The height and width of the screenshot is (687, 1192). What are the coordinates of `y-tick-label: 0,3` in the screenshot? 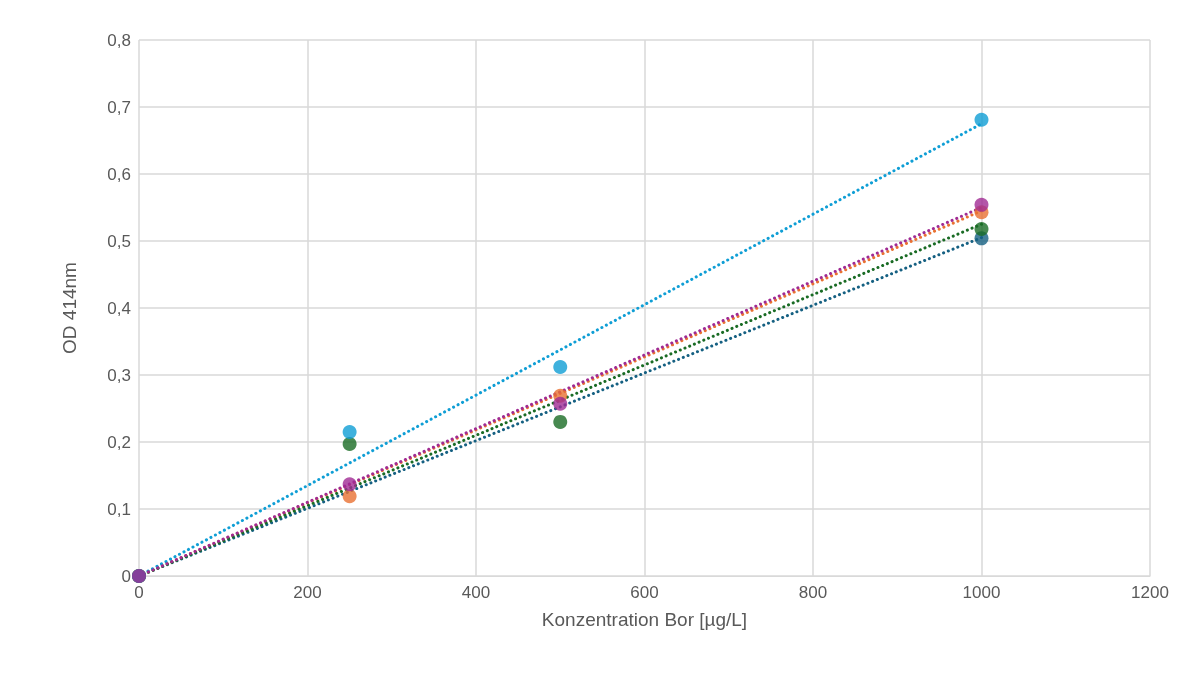 It's located at (119, 375).